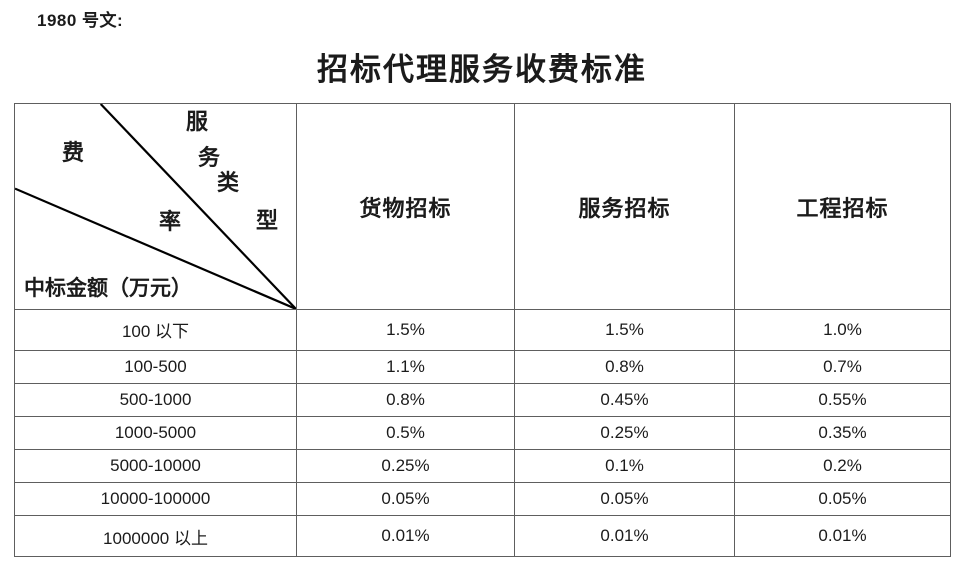  I want to click on diagonal-lines, so click(155, 206).